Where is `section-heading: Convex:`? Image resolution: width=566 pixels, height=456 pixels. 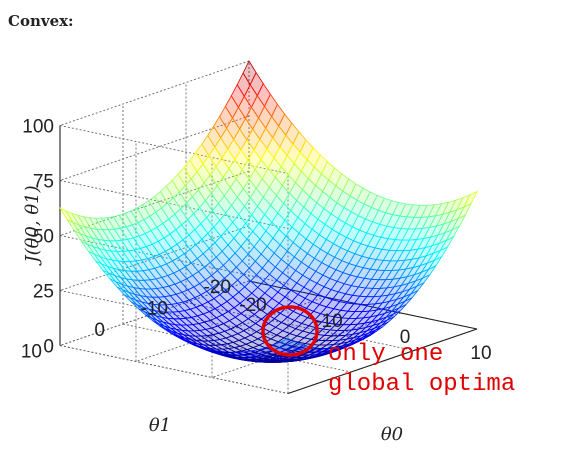
section-heading: Convex: is located at coordinates (41, 21).